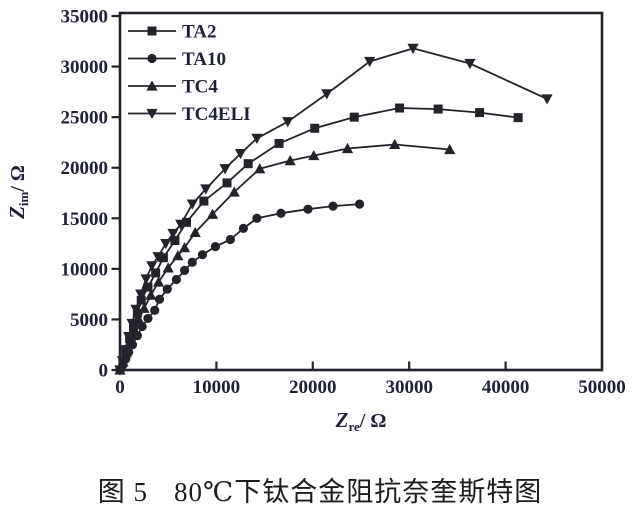 The width and height of the screenshot is (640, 515). What do you see at coordinates (85, 67) in the screenshot?
I see `y-tick-label: 30000` at bounding box center [85, 67].